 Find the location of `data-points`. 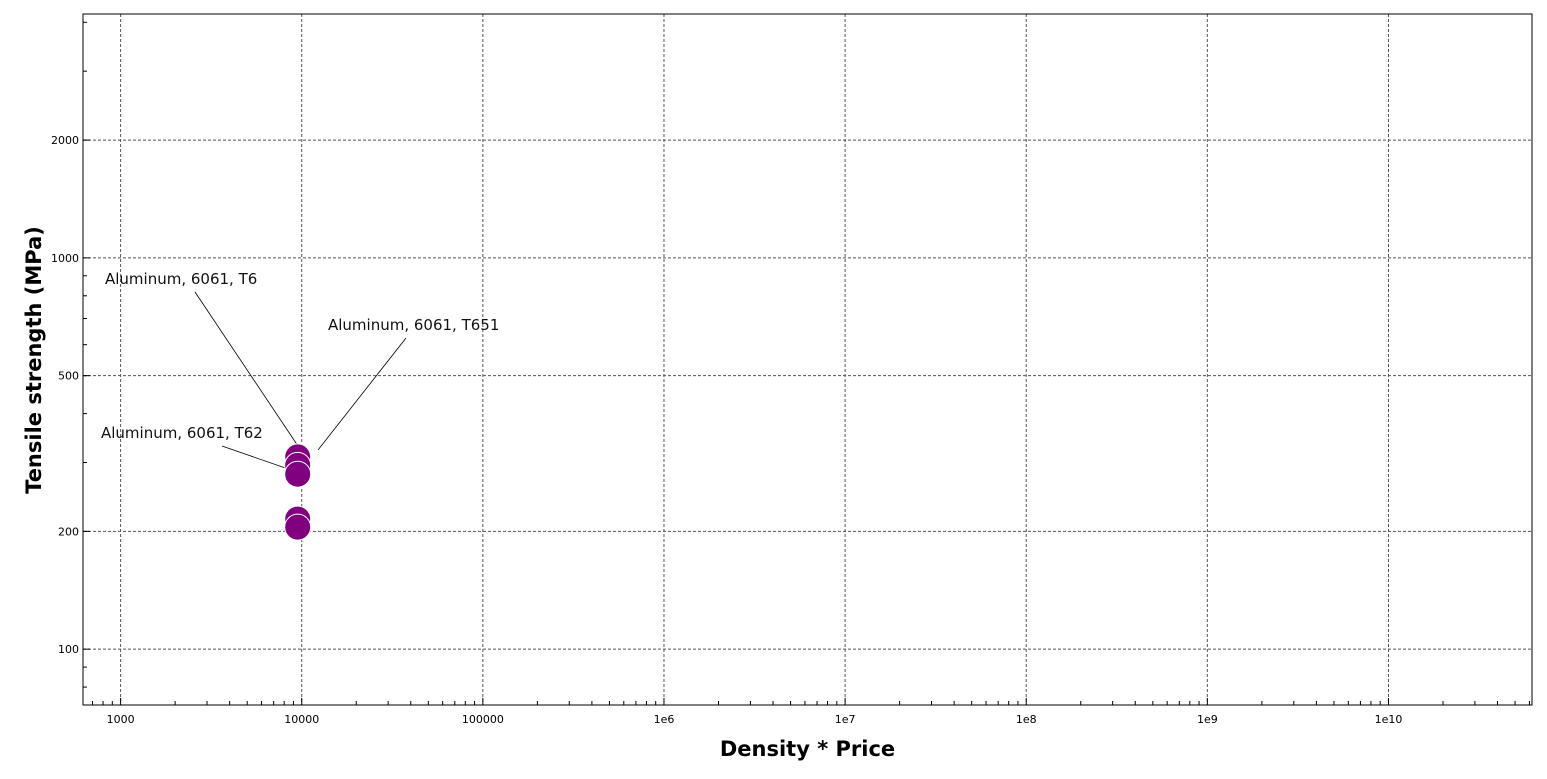

data-points is located at coordinates (298, 492).